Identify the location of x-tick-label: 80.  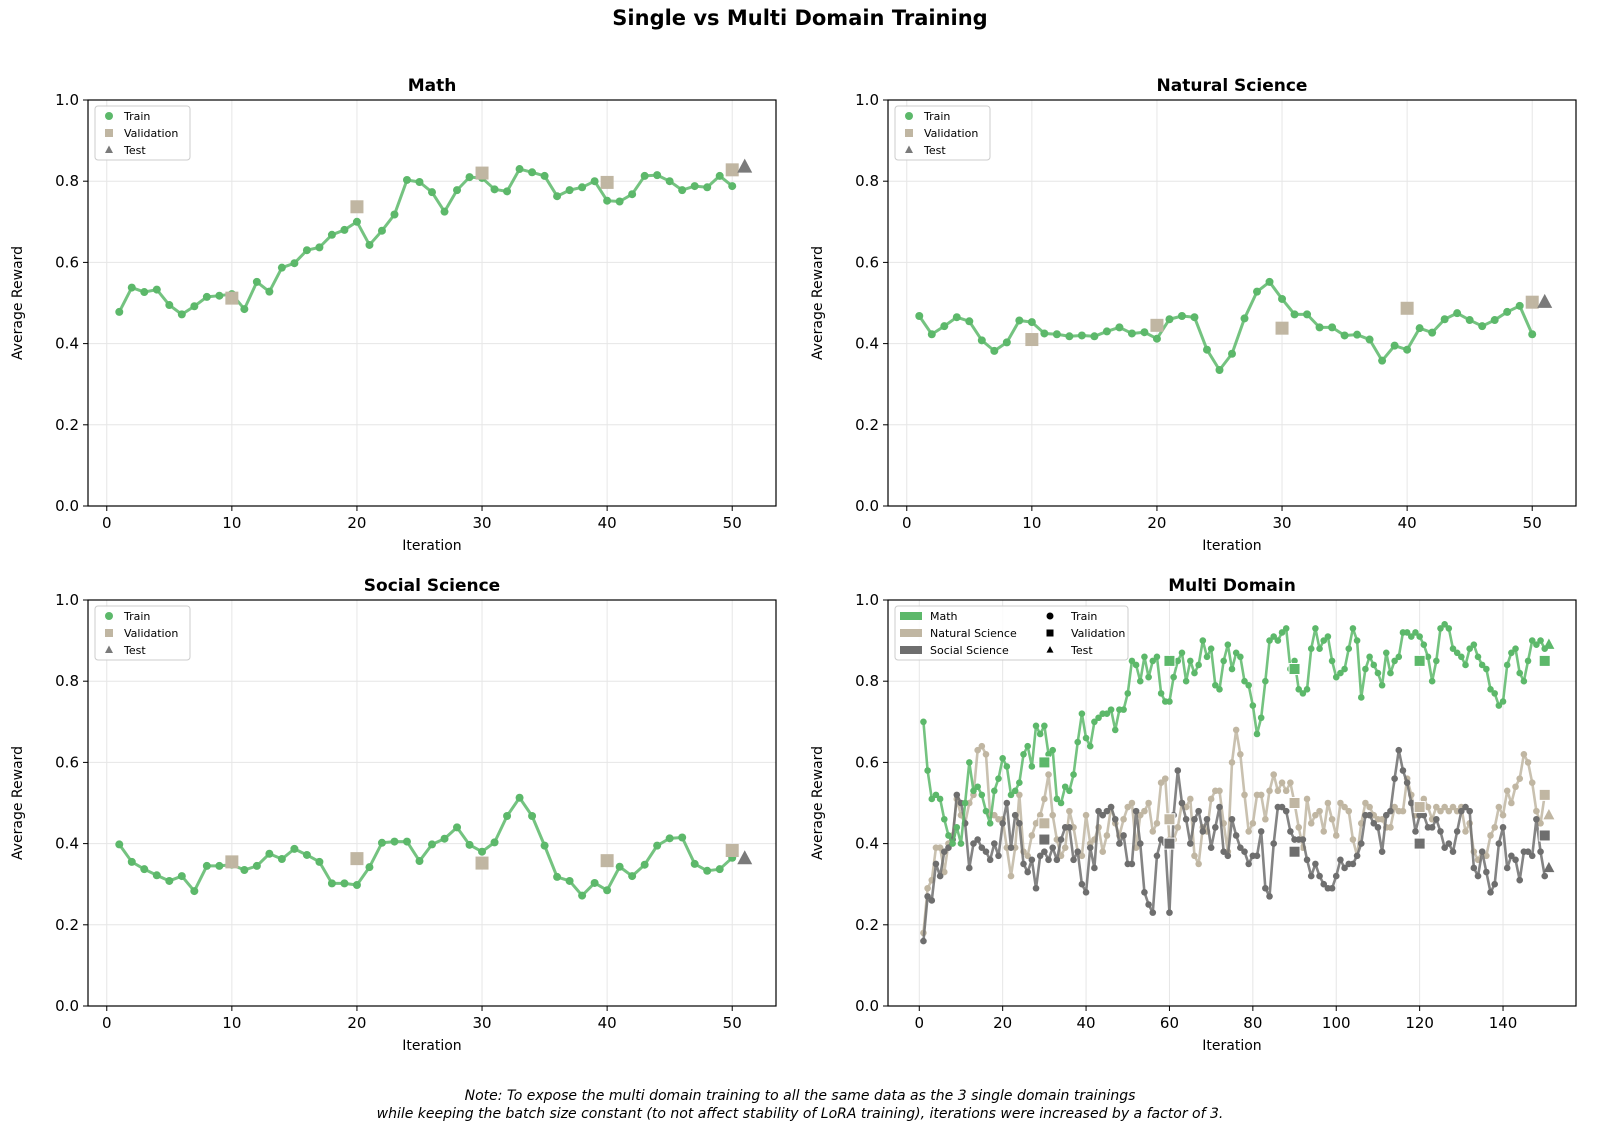
(1252, 1023).